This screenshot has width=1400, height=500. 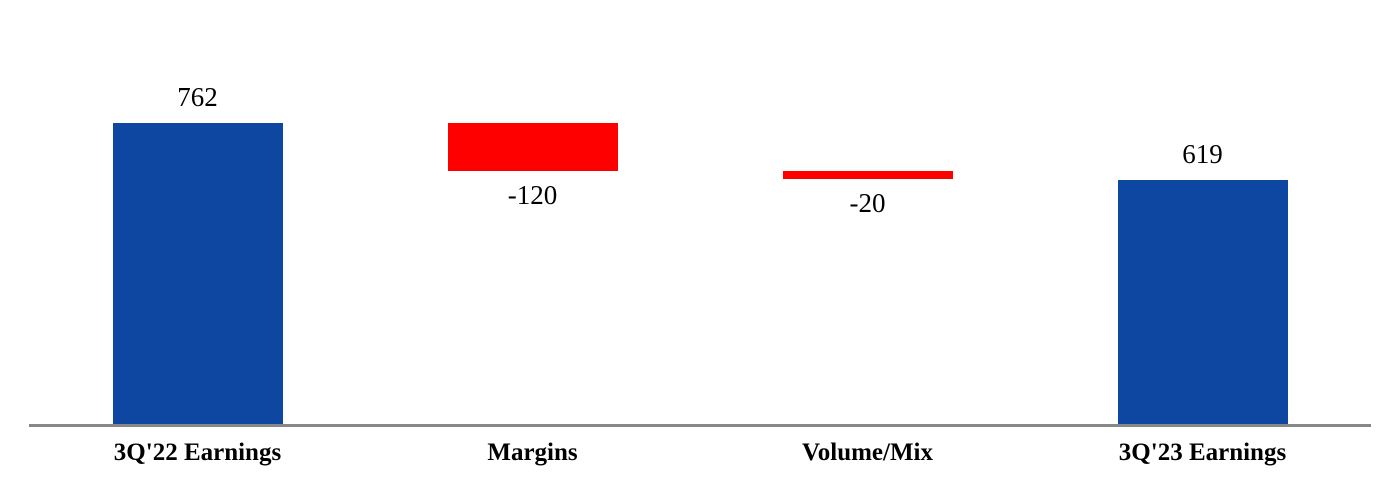 What do you see at coordinates (532, 194) in the screenshot?
I see `data-label-margins: -120` at bounding box center [532, 194].